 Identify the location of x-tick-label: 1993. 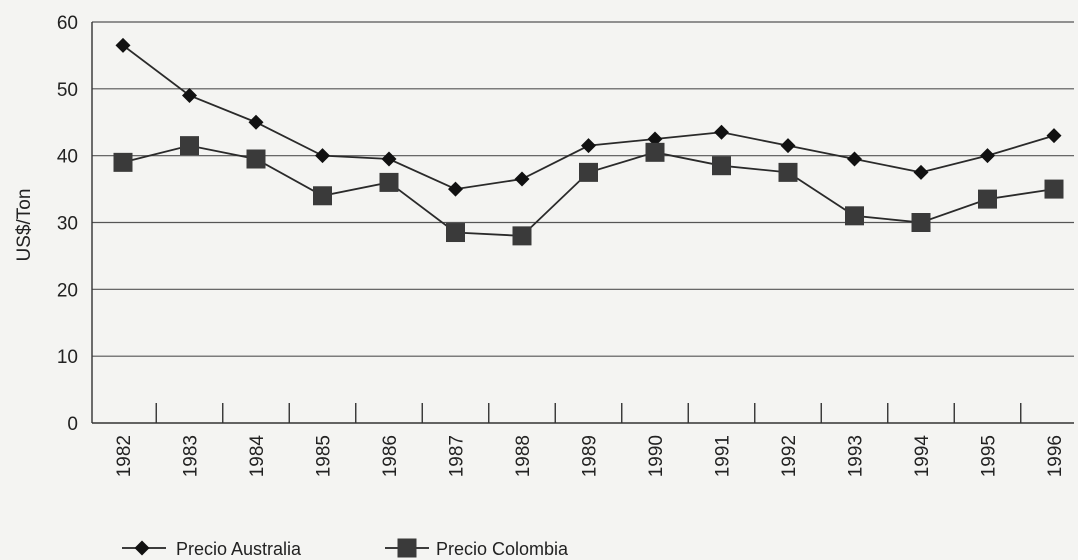
(856, 456).